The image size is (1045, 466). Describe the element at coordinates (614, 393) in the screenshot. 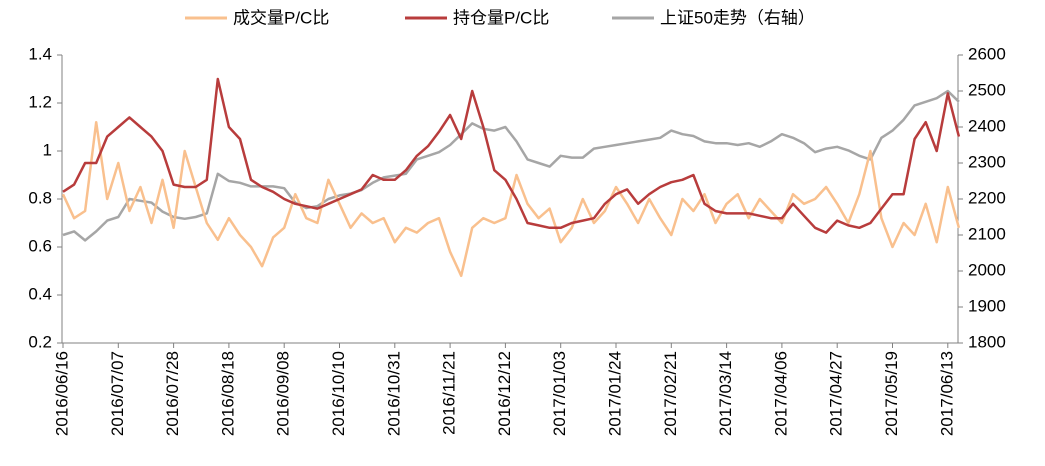

I see `x-tick-label: 2017/01/24` at that location.